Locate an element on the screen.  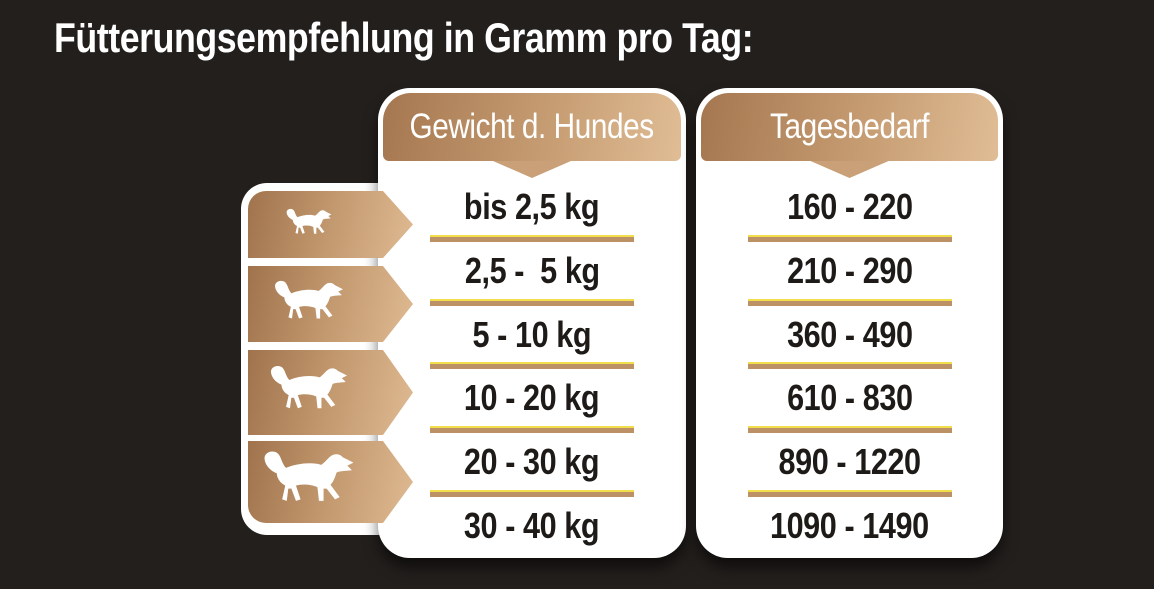
weight-cell: 30 - 40 kg is located at coordinates (532, 526).